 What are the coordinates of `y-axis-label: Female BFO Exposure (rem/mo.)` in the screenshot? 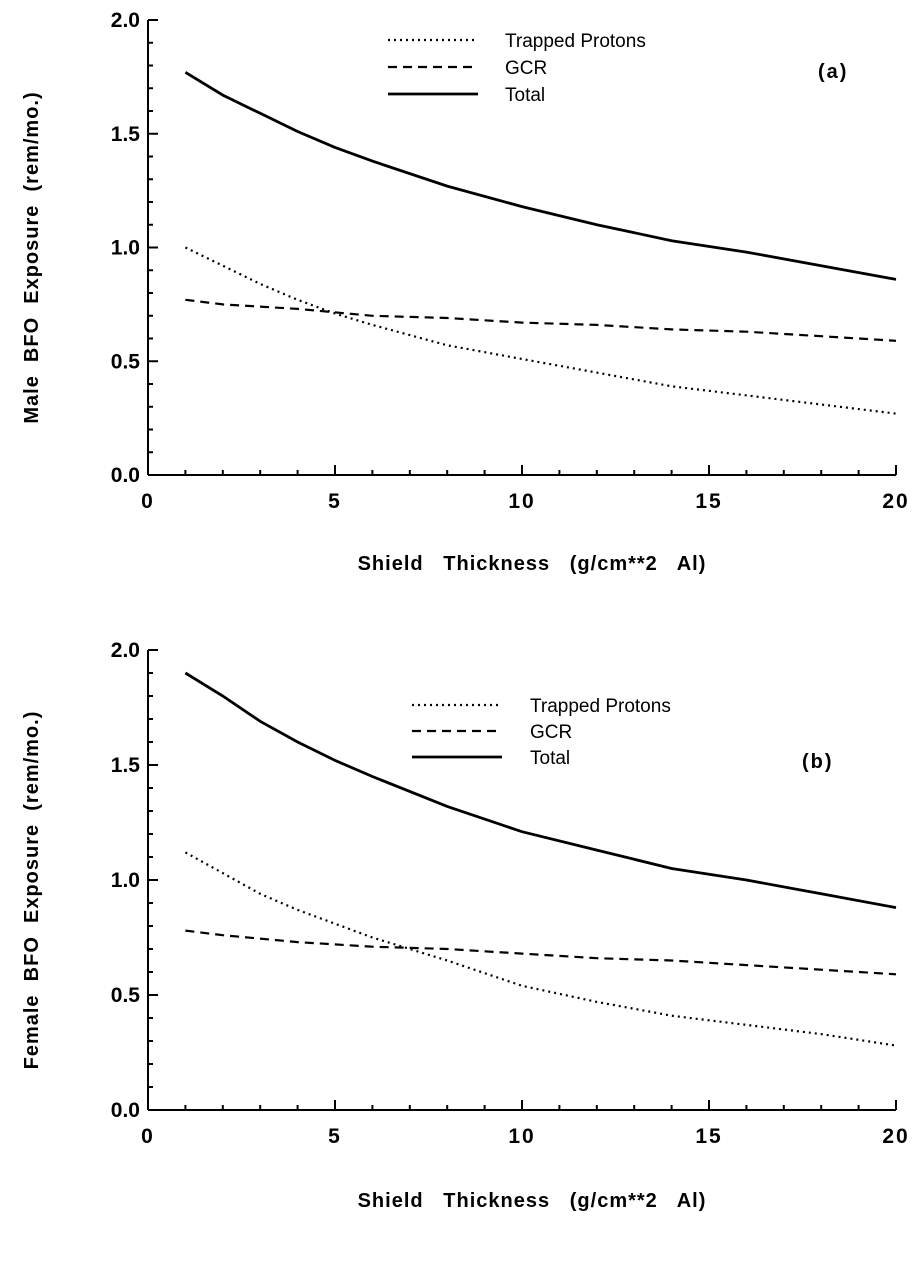 It's located at (32, 890).